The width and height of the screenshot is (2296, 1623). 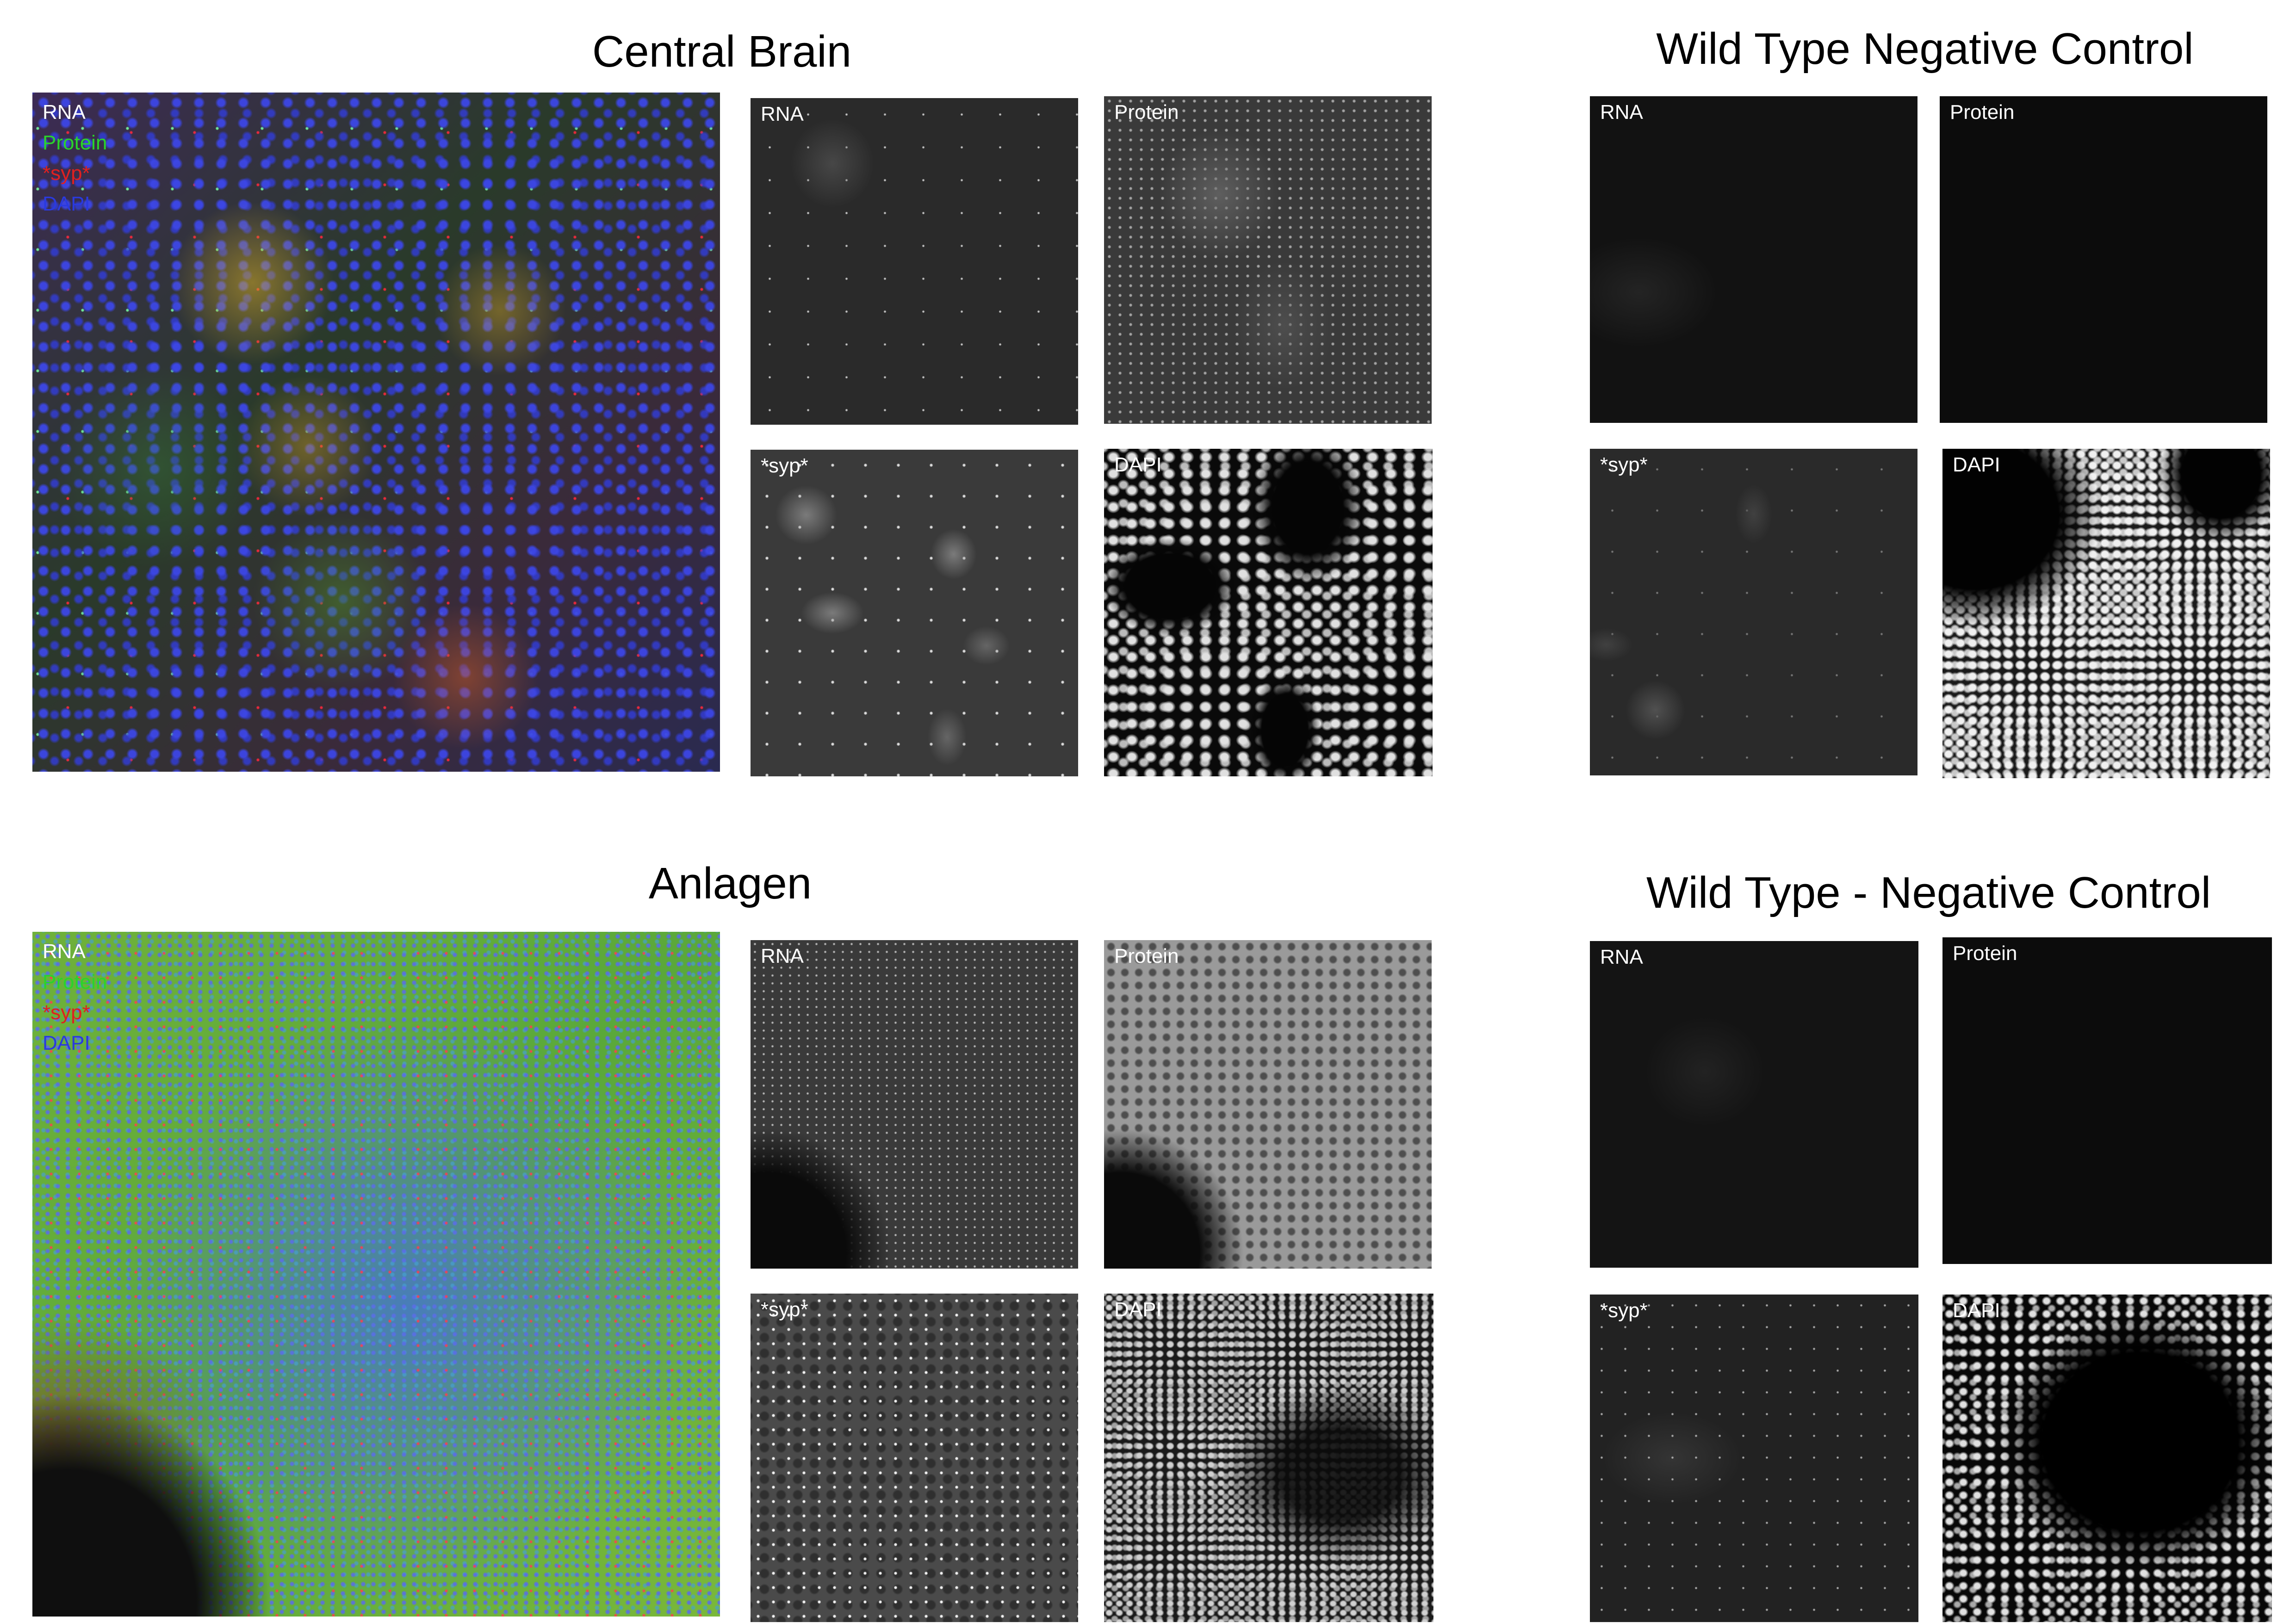 What do you see at coordinates (1754, 612) in the screenshot?
I see `wt-control-syp-panel: *syp*` at bounding box center [1754, 612].